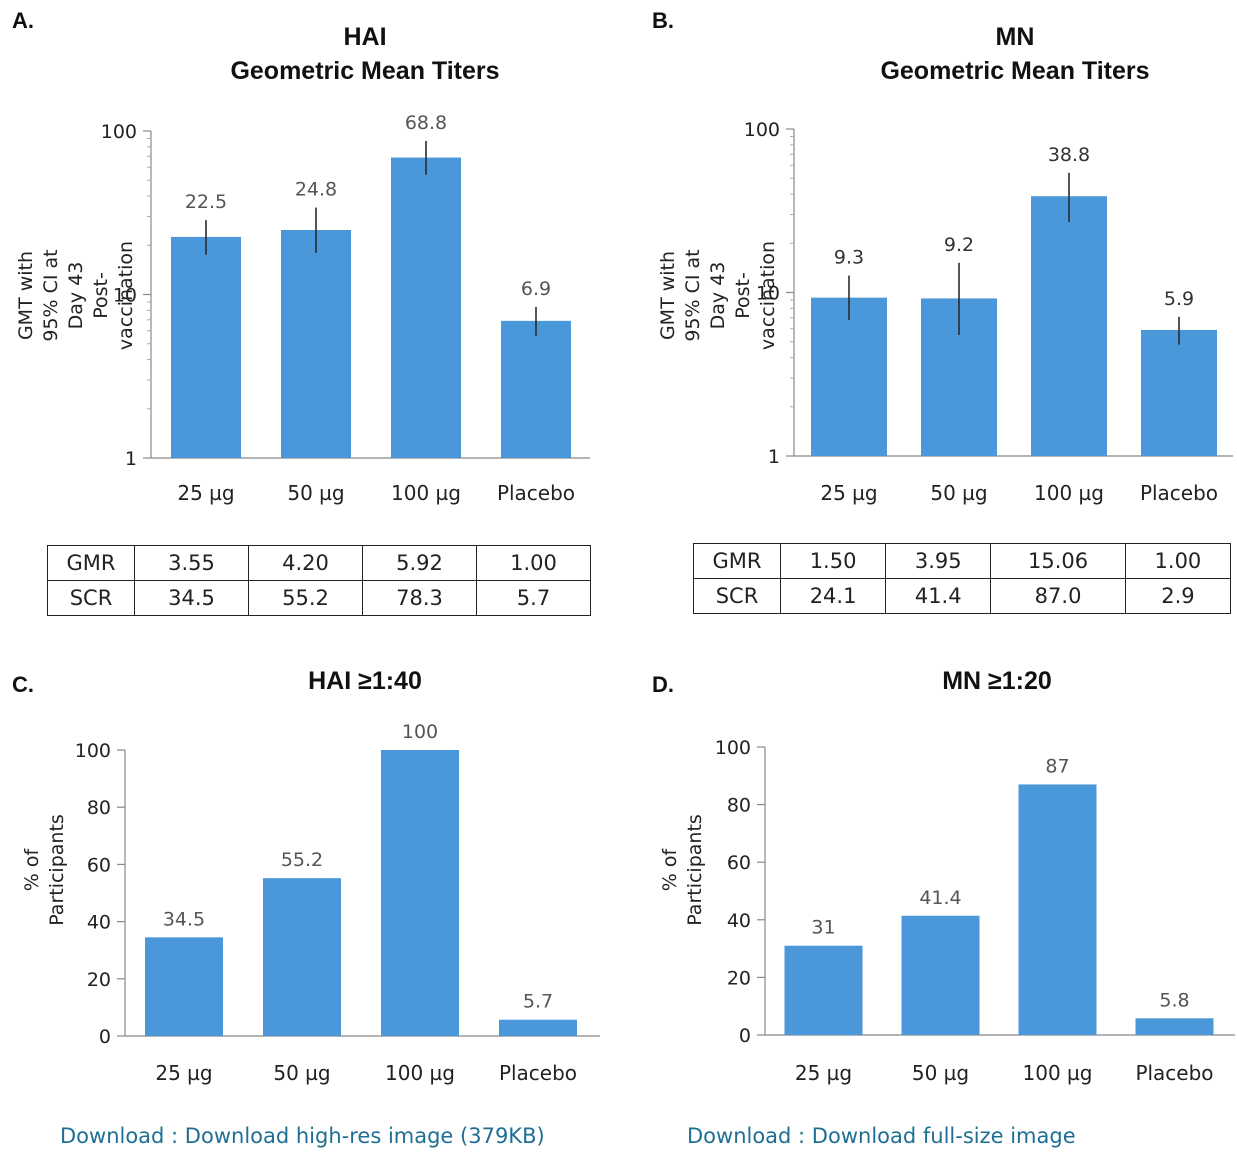 The height and width of the screenshot is (1155, 1237). I want to click on data-label: 24.8, so click(316, 190).